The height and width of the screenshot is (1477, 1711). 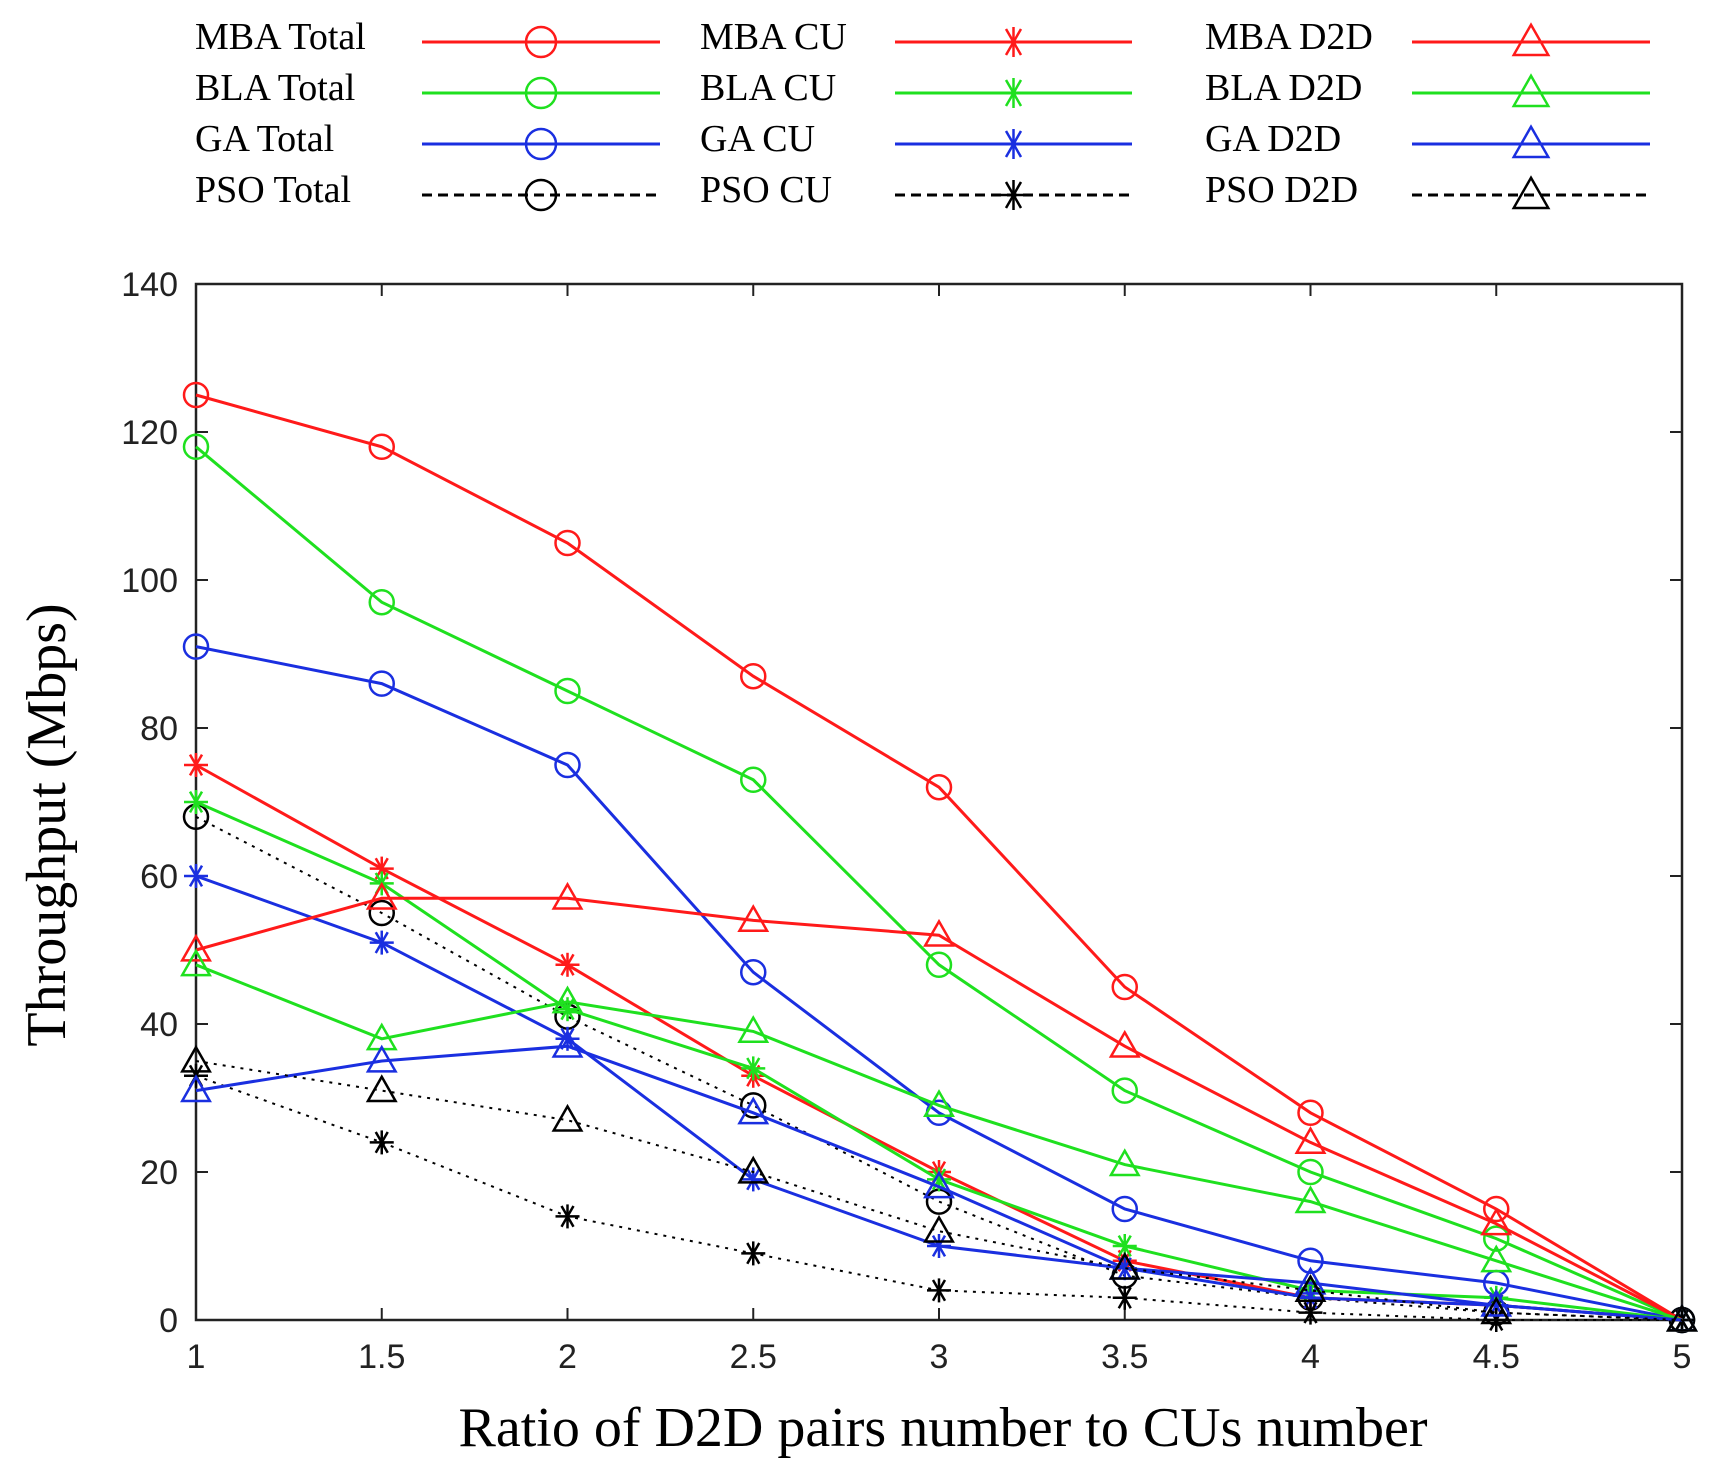 What do you see at coordinates (916, 139) in the screenshot?
I see `legend-entry-ga-cu: GA CU` at bounding box center [916, 139].